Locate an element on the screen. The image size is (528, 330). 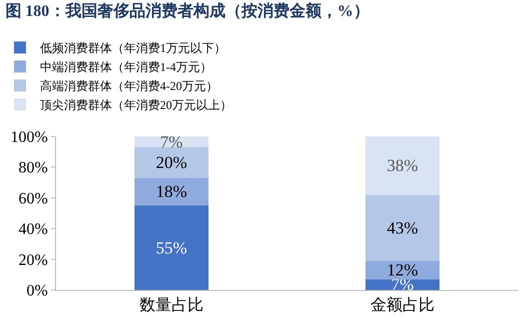
data-label: 43% is located at coordinates (402, 228).